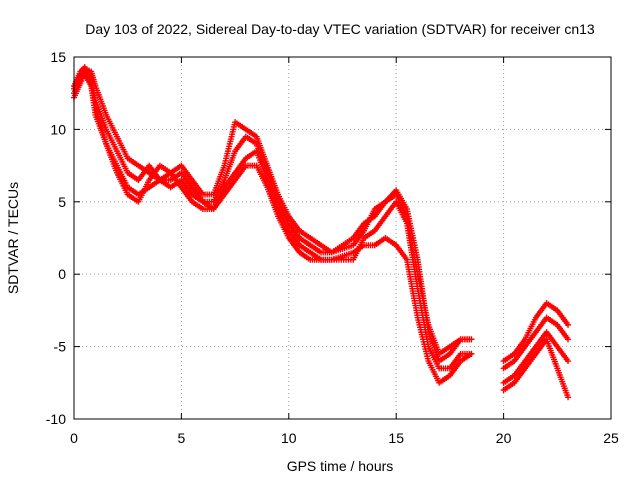  I want to click on x-axis-label: GPS time / hours, so click(340, 466).